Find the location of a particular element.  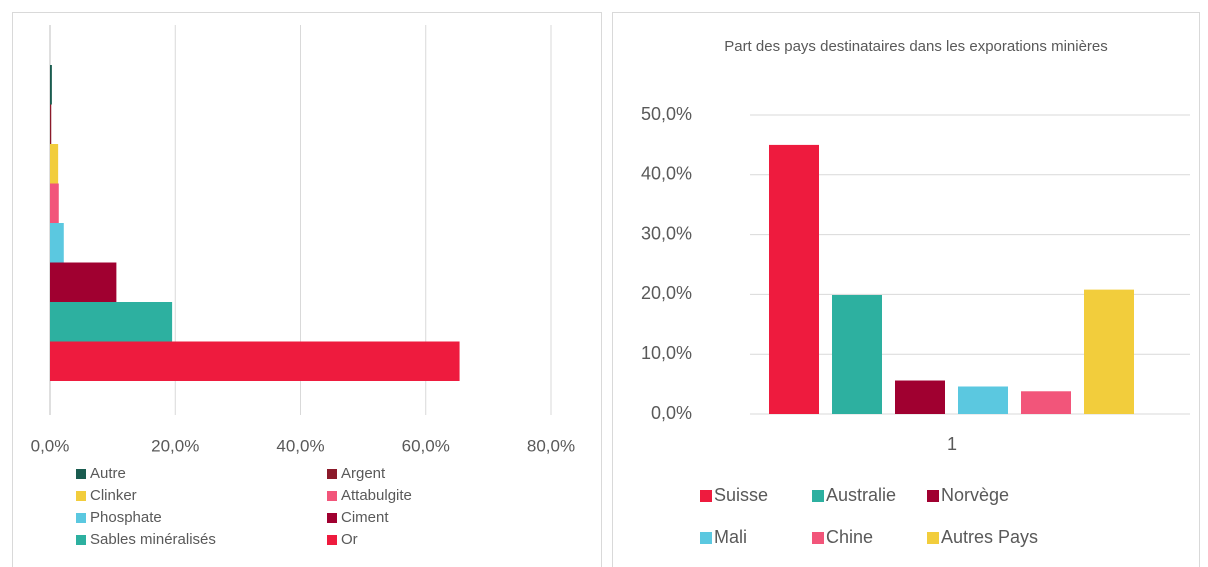

legend-label: Autre is located at coordinates (108, 473).